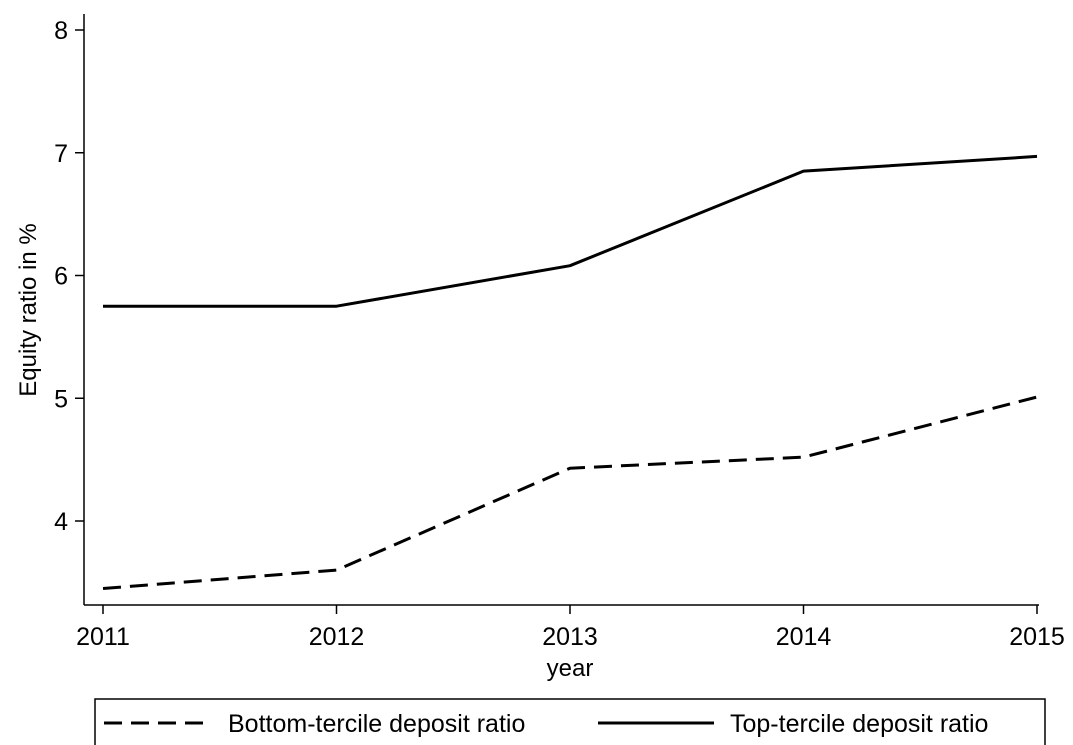 The image size is (1073, 745). What do you see at coordinates (376, 724) in the screenshot?
I see `legend-label: Bottom-tercile deposit ratio` at bounding box center [376, 724].